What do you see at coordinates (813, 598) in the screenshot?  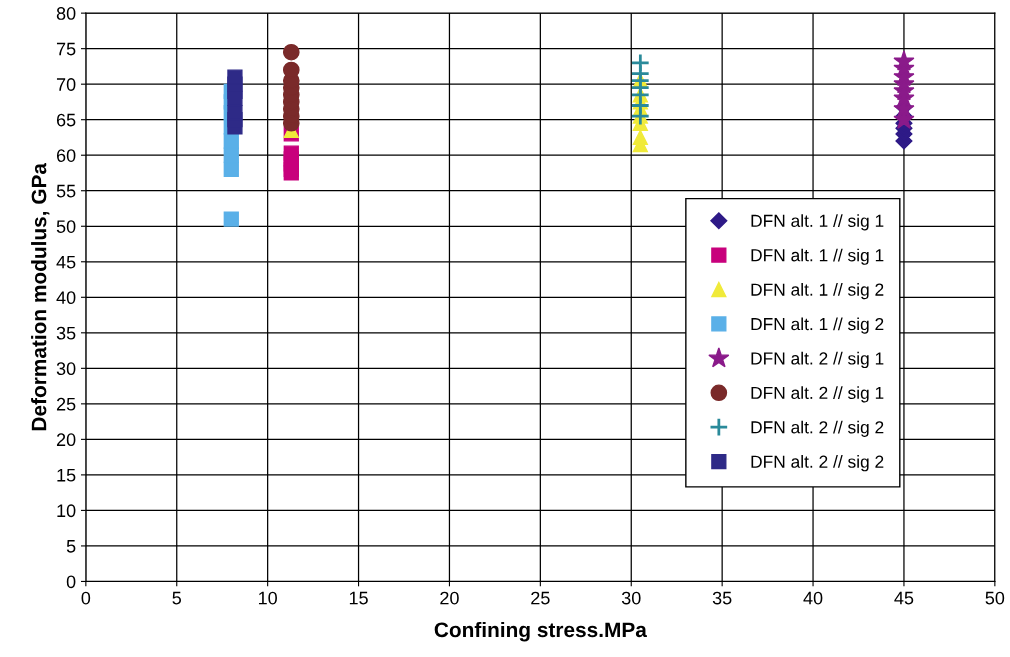 I see `x-tick-label: 40` at bounding box center [813, 598].